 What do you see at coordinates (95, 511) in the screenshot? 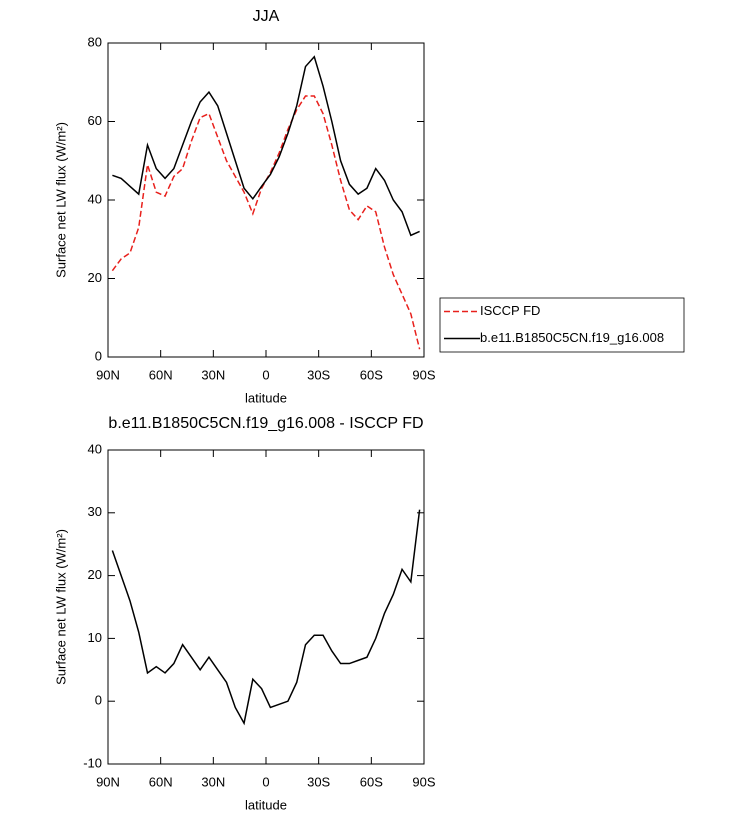
I see `y-tick-label: 30` at bounding box center [95, 511].